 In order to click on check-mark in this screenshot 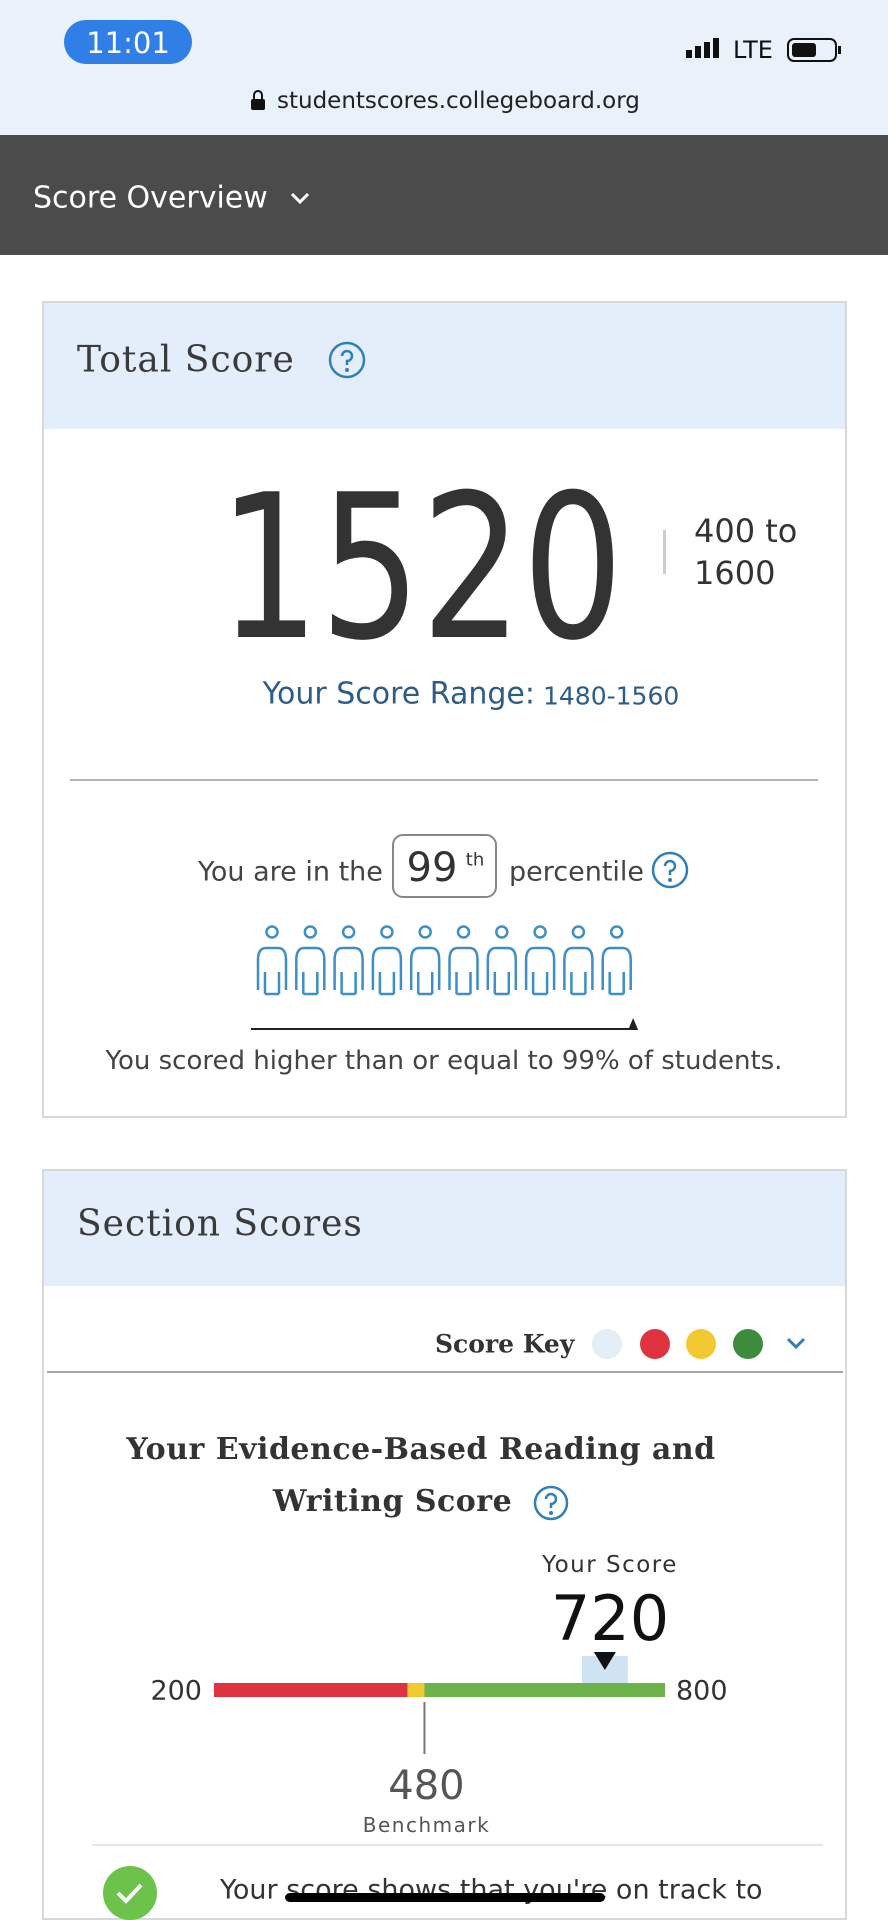, I will do `click(129, 1893)`.